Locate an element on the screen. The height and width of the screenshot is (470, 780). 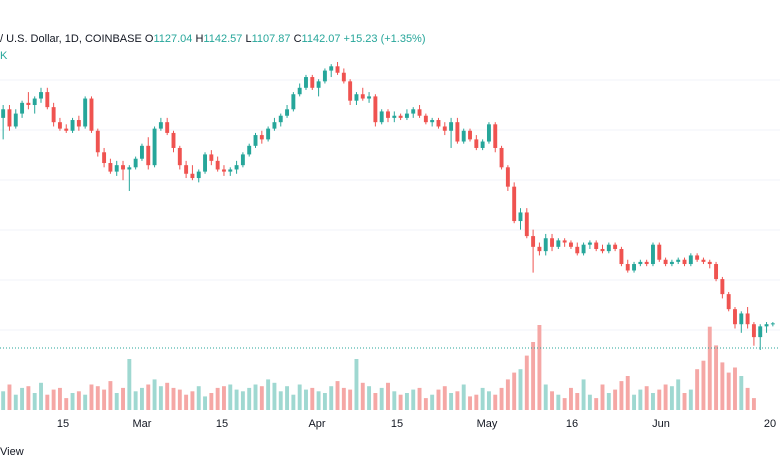
low-label: L is located at coordinates (248, 39).